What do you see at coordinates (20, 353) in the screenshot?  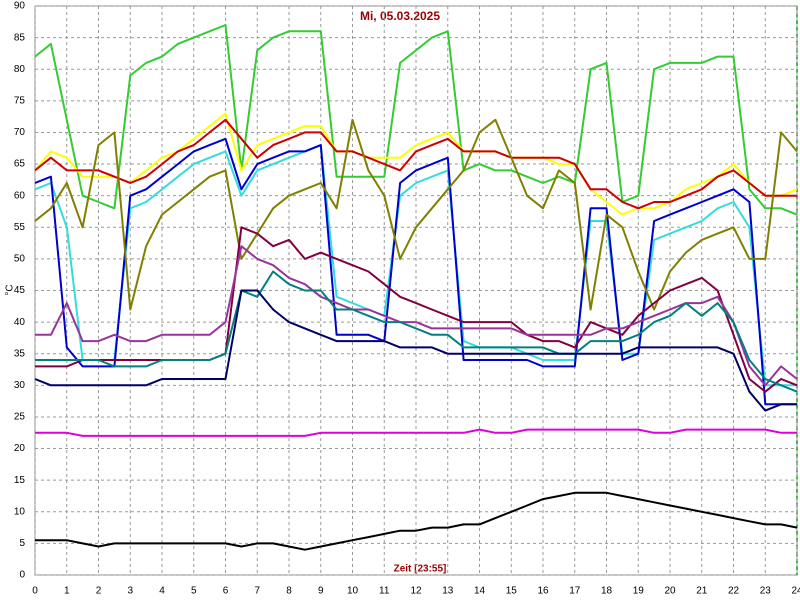 I see `y-tick-label: 35` at bounding box center [20, 353].